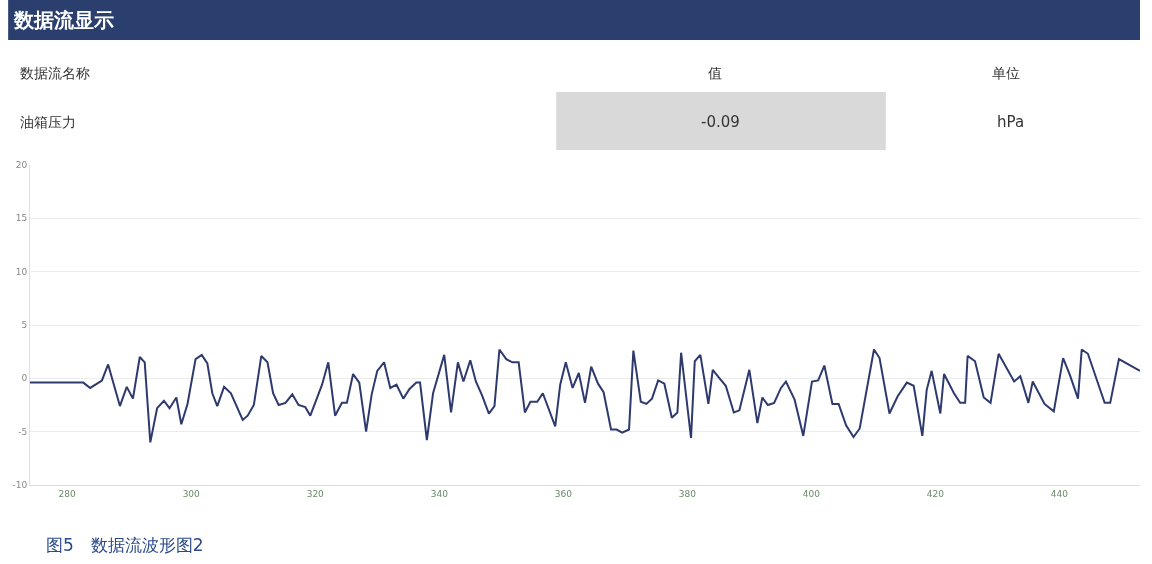 This screenshot has width=1152, height=564. I want to click on y-tick-label: 10, so click(21, 271).